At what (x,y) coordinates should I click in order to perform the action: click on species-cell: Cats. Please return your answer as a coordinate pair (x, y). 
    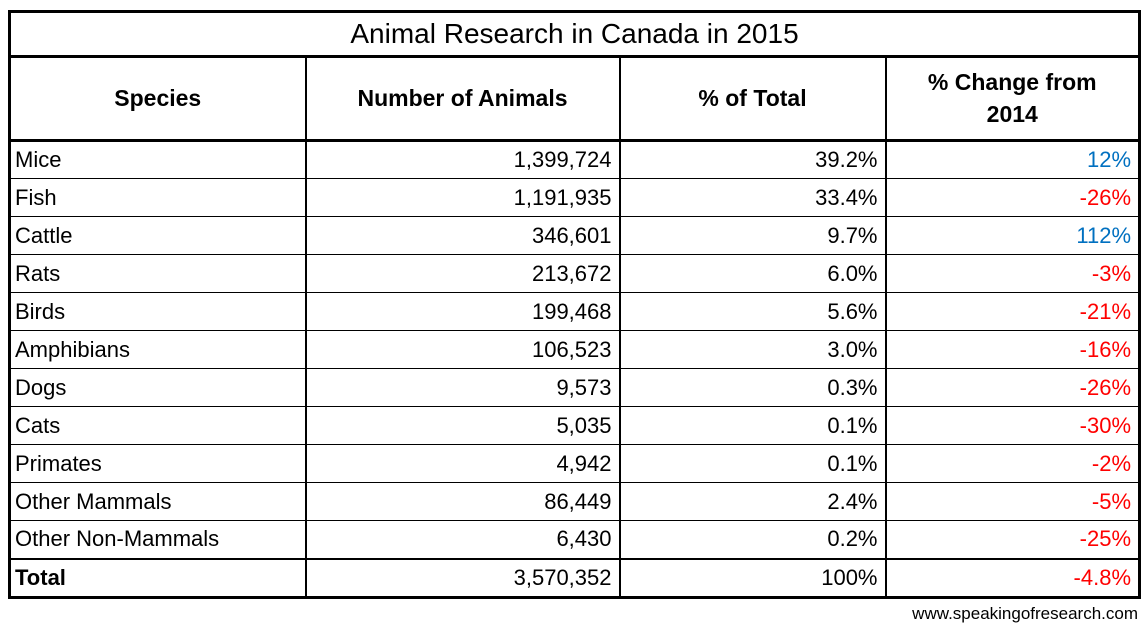
    Looking at the image, I should click on (157, 425).